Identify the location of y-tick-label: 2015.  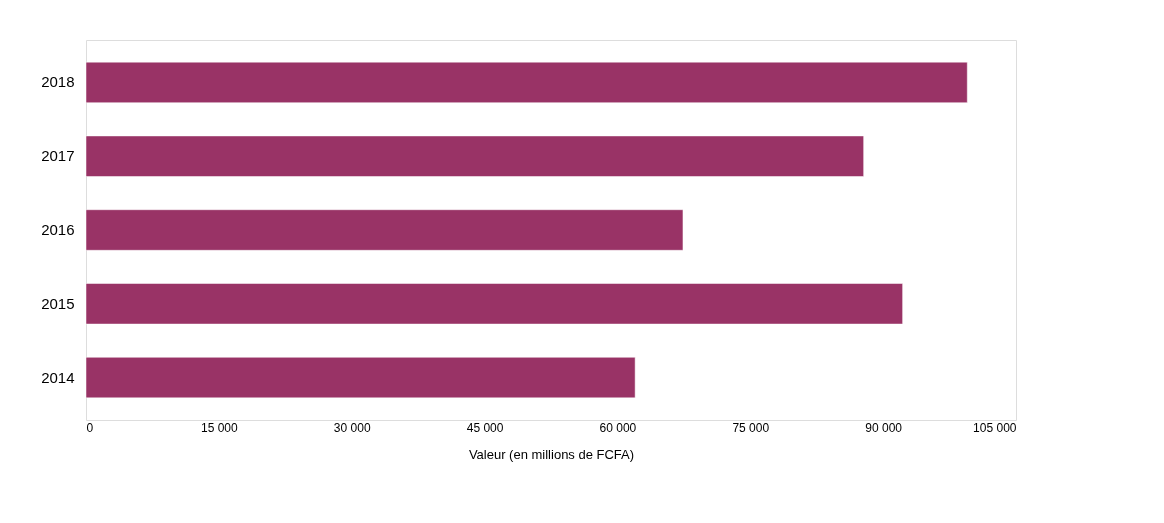
(58, 303).